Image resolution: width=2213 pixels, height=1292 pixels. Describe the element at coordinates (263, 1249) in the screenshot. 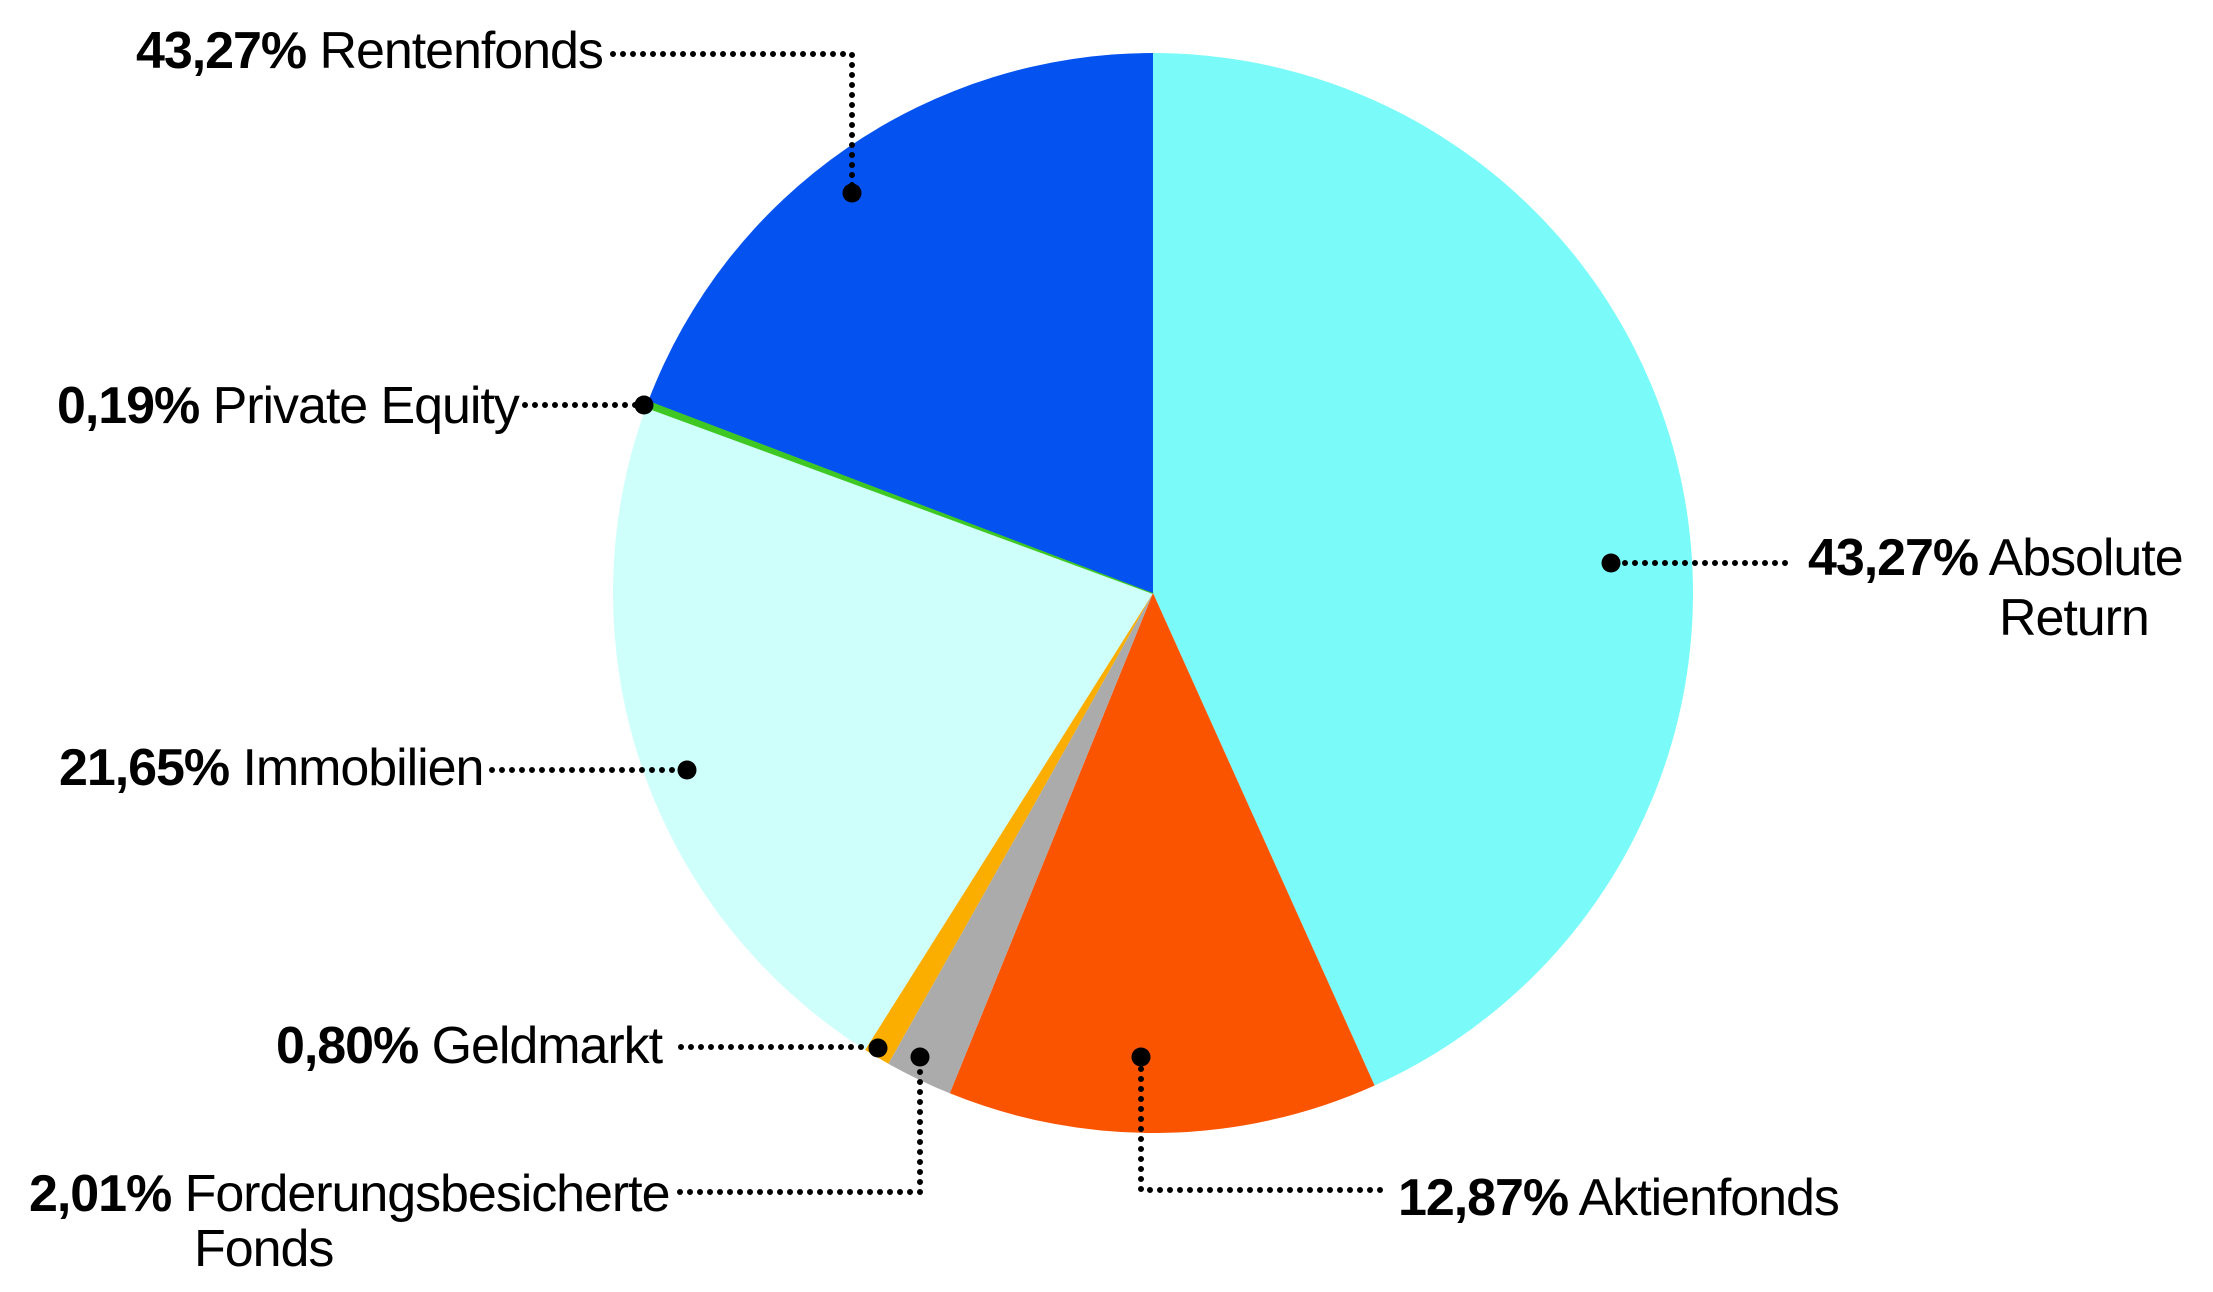

I see `svg-text: Fonds` at that location.